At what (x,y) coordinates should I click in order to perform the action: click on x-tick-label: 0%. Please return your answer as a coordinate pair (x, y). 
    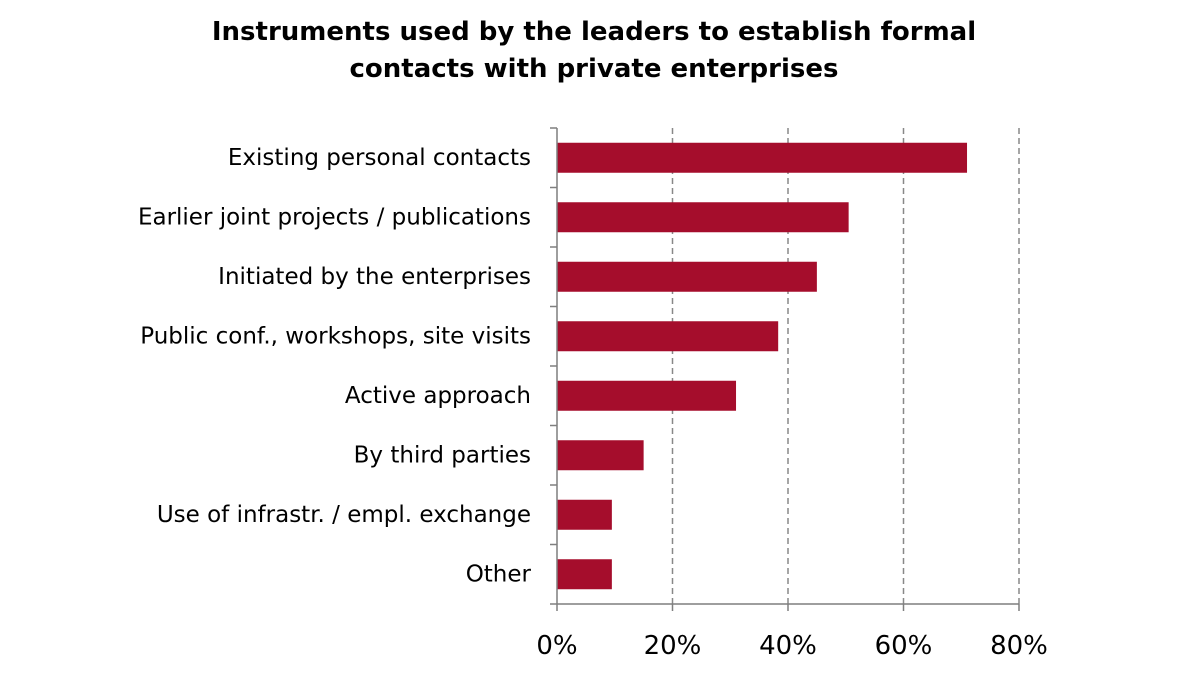
    Looking at the image, I should click on (556, 646).